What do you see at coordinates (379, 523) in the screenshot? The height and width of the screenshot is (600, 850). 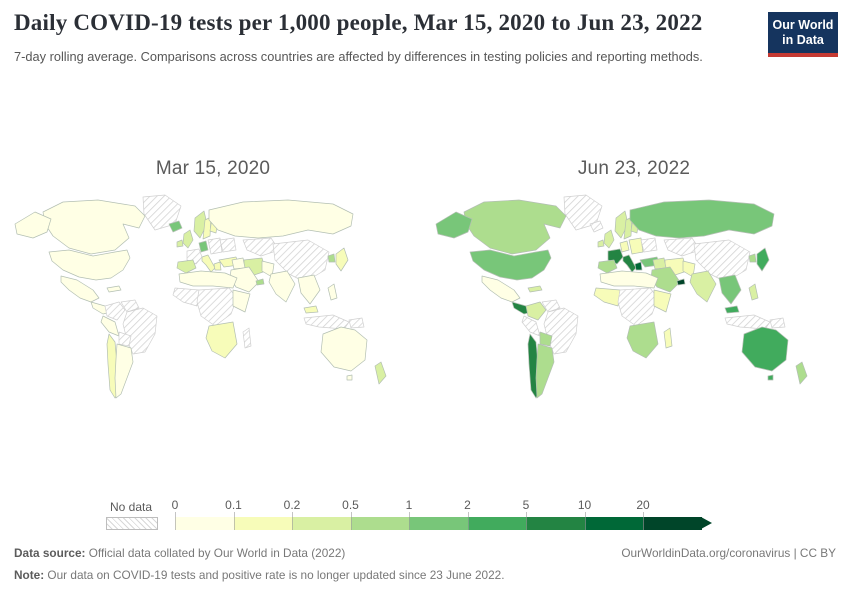 I see `legend-bin-0.5` at bounding box center [379, 523].